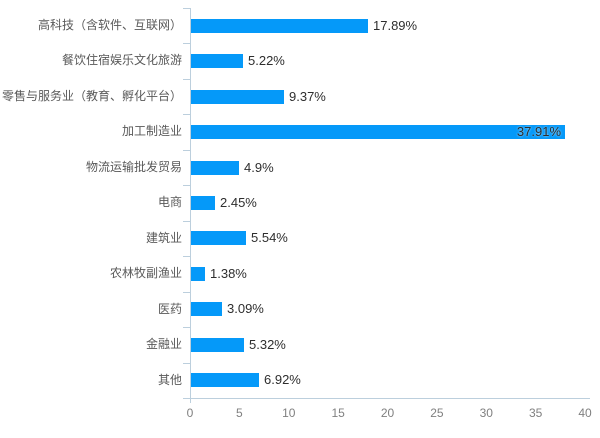 This screenshot has width=600, height=438. Describe the element at coordinates (190, 205) in the screenshot. I see `y-axis-line` at that location.